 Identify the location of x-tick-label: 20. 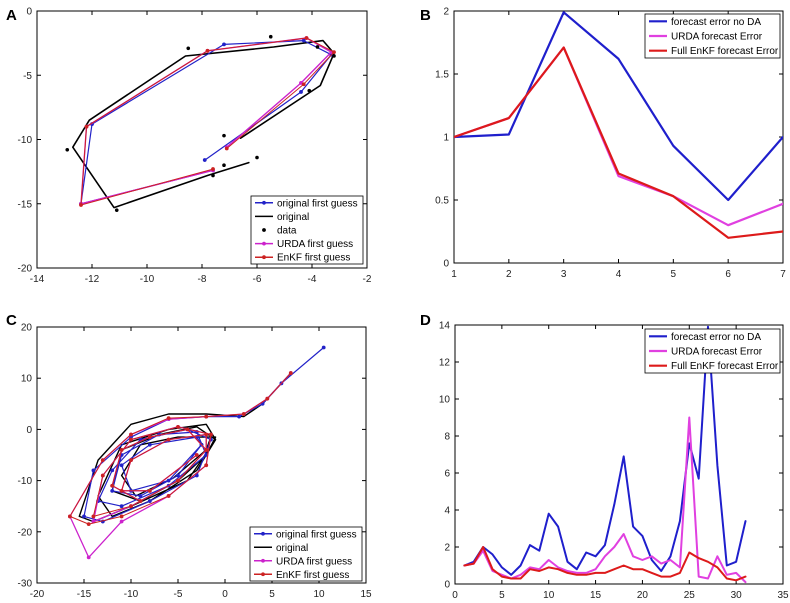
(643, 595).